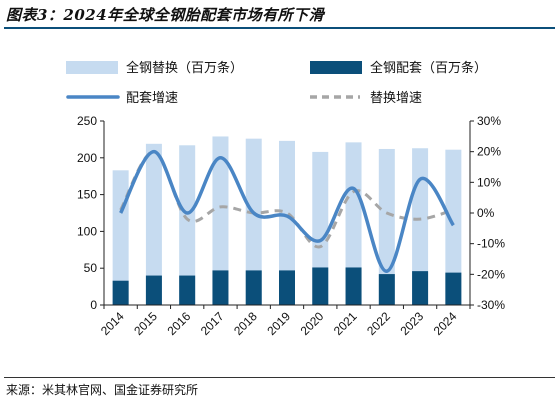 This screenshot has height=403, width=559. Describe the element at coordinates (87, 195) in the screenshot. I see `y-tick-label: 150` at that location.